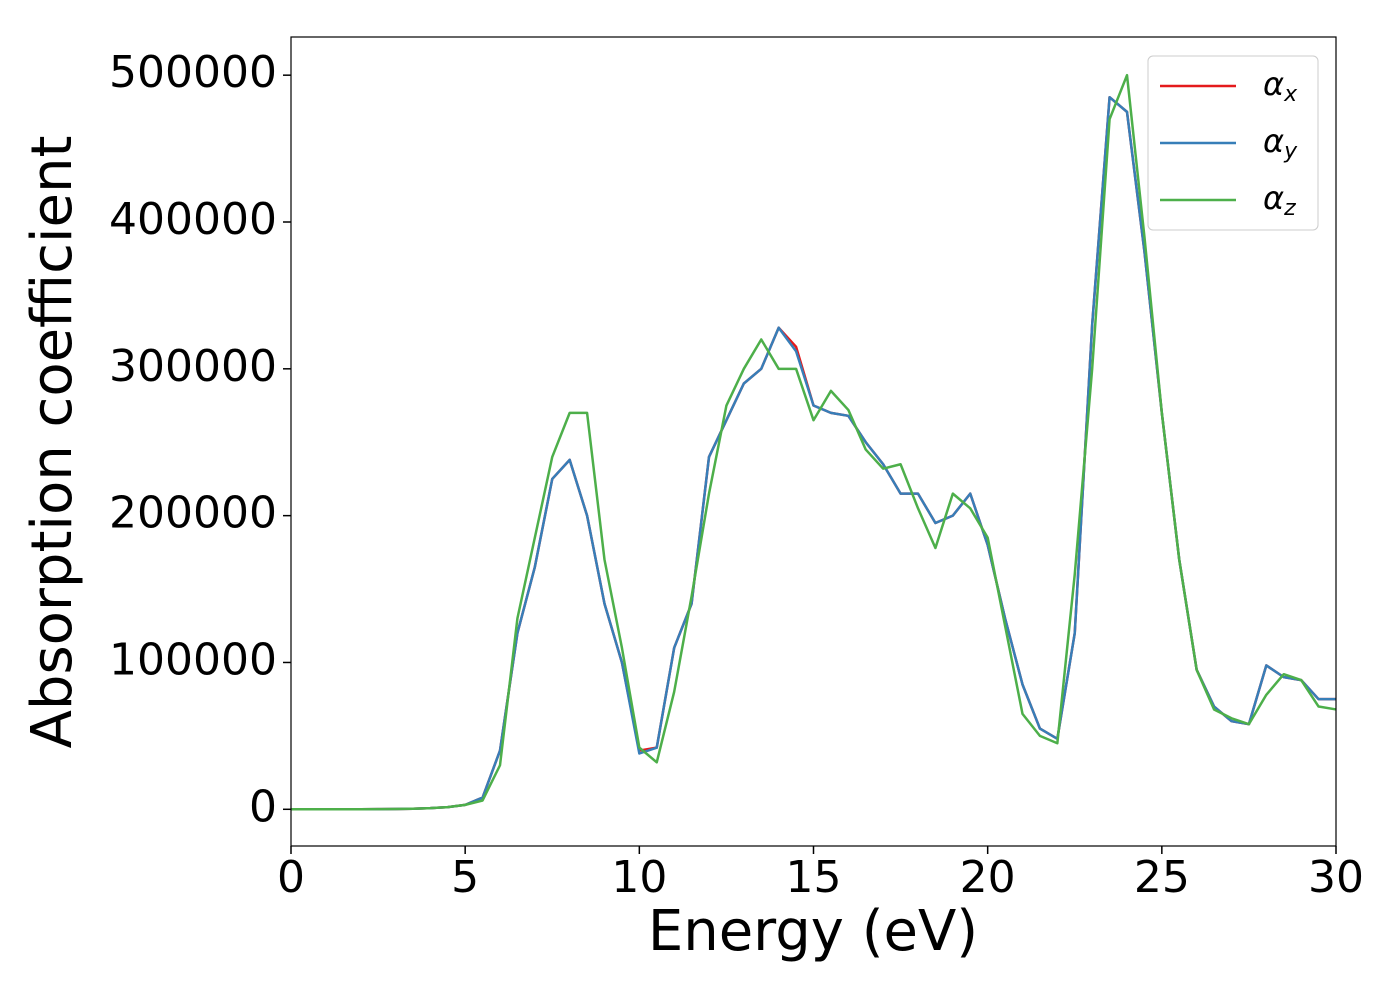 The width and height of the screenshot is (1400, 1004). Describe the element at coordinates (291, 877) in the screenshot. I see `x-tick-label: 0` at that location.